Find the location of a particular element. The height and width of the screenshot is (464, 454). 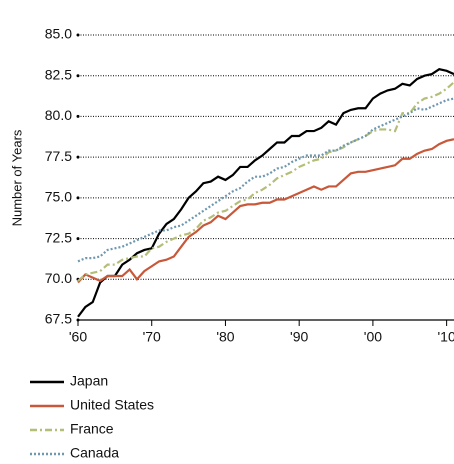

legend-label: United States is located at coordinates (112, 405).